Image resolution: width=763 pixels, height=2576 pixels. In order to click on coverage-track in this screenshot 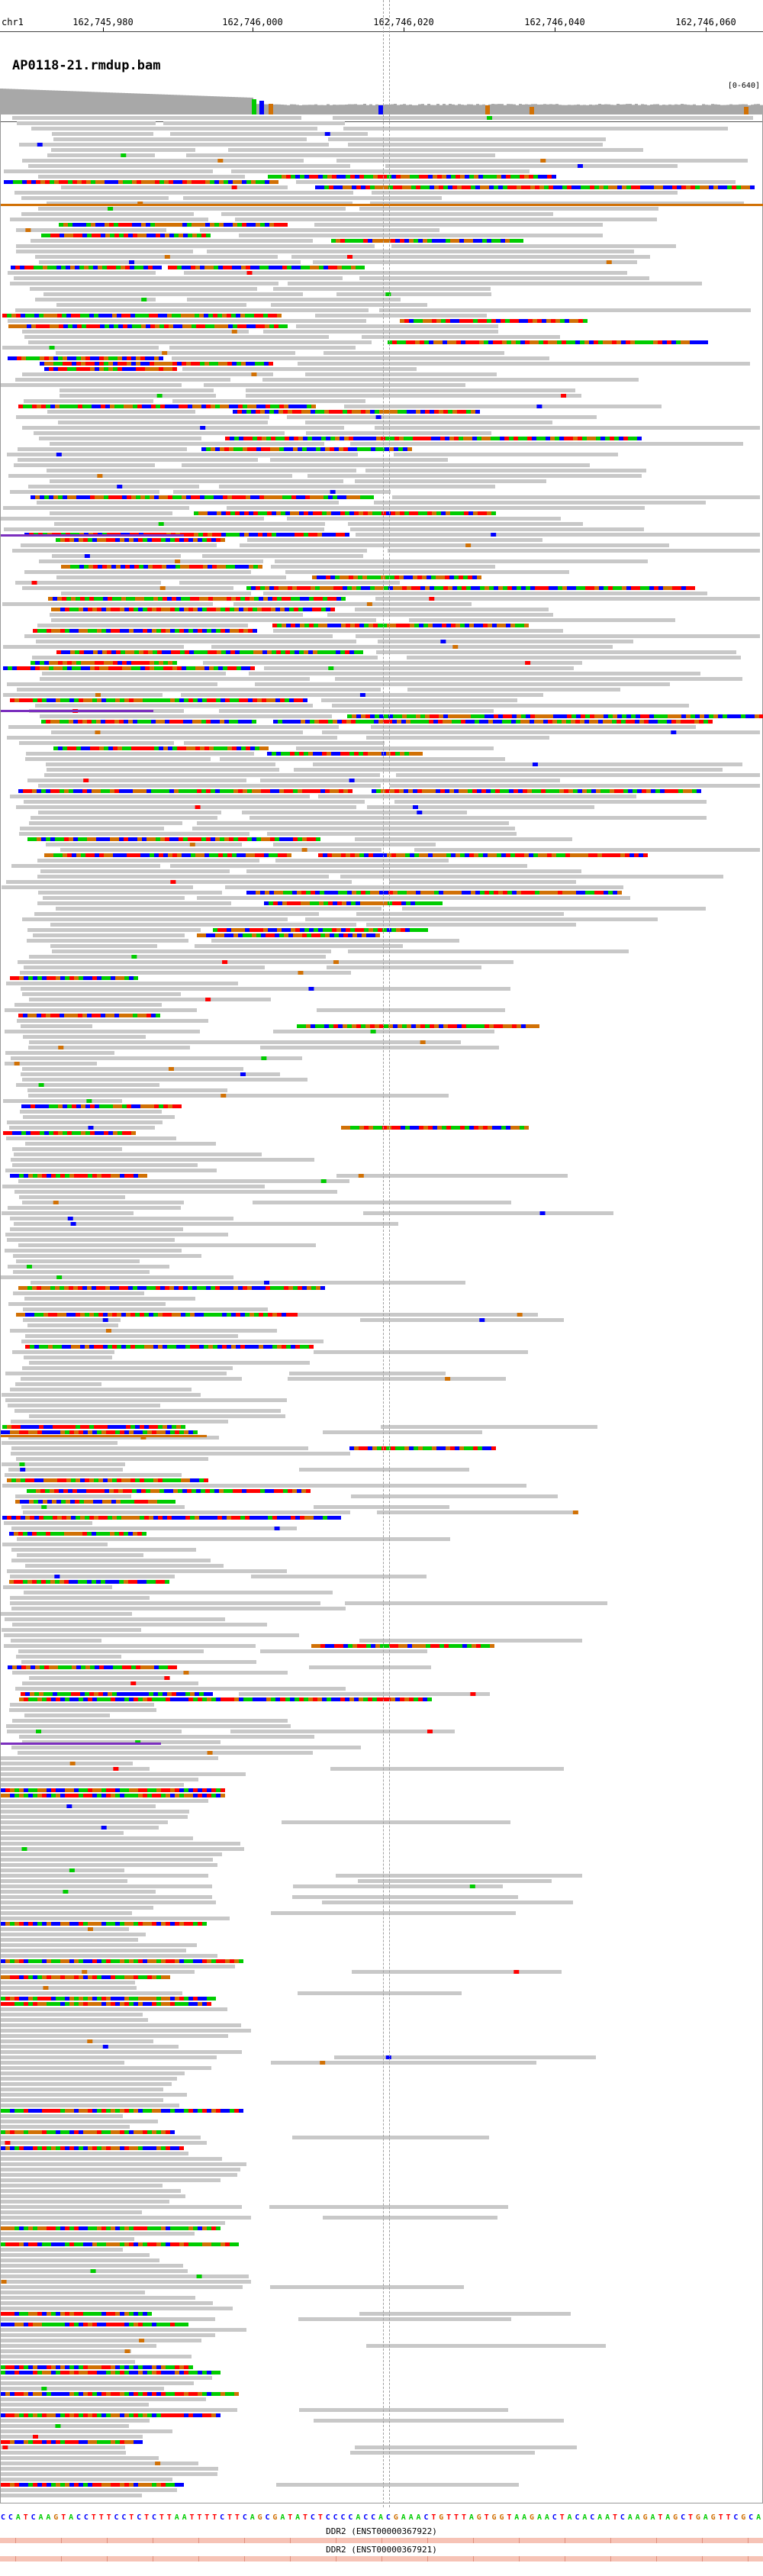, I will do `click(382, 99)`.